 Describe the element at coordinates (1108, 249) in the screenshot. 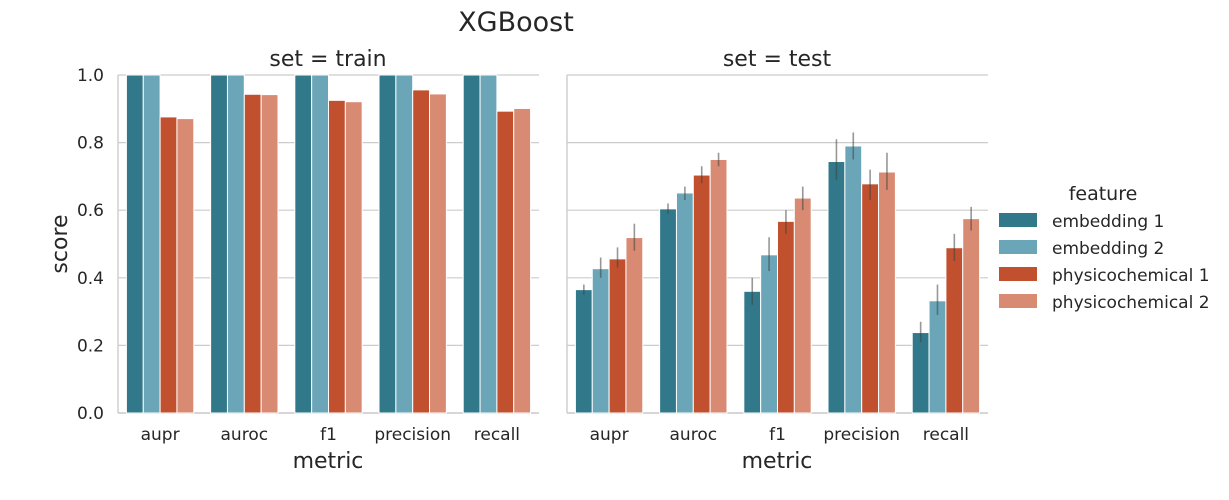

I see `legend-label-embedding-2: embedding 2` at that location.